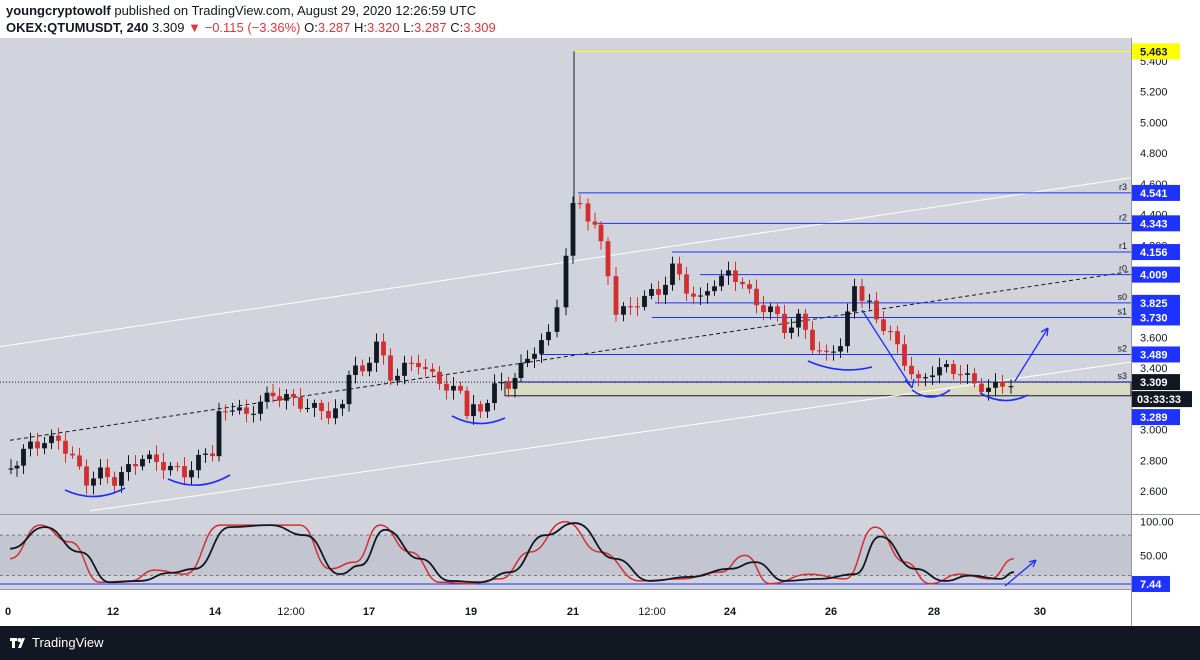 The image size is (1200, 660). What do you see at coordinates (1123, 187) in the screenshot?
I see `pivot-name-r3: r3` at bounding box center [1123, 187].